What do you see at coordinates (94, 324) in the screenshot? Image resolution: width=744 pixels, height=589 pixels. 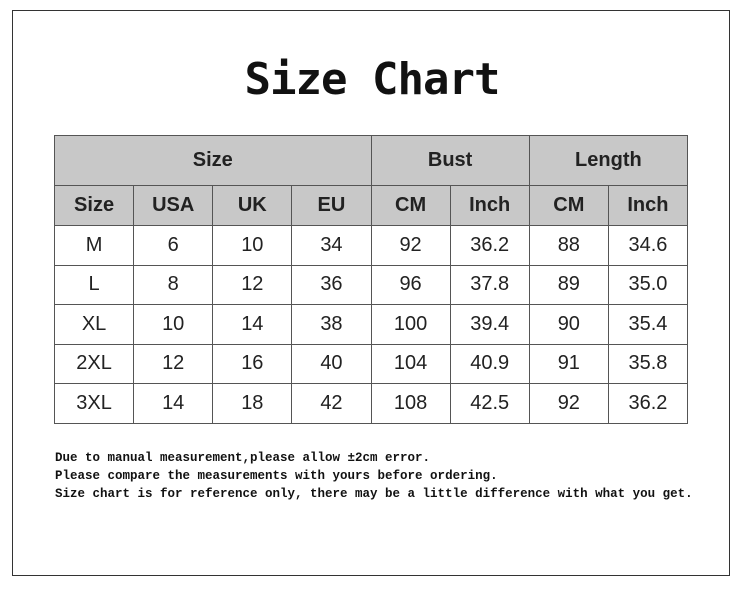 I see `table-cell: XL` at bounding box center [94, 324].